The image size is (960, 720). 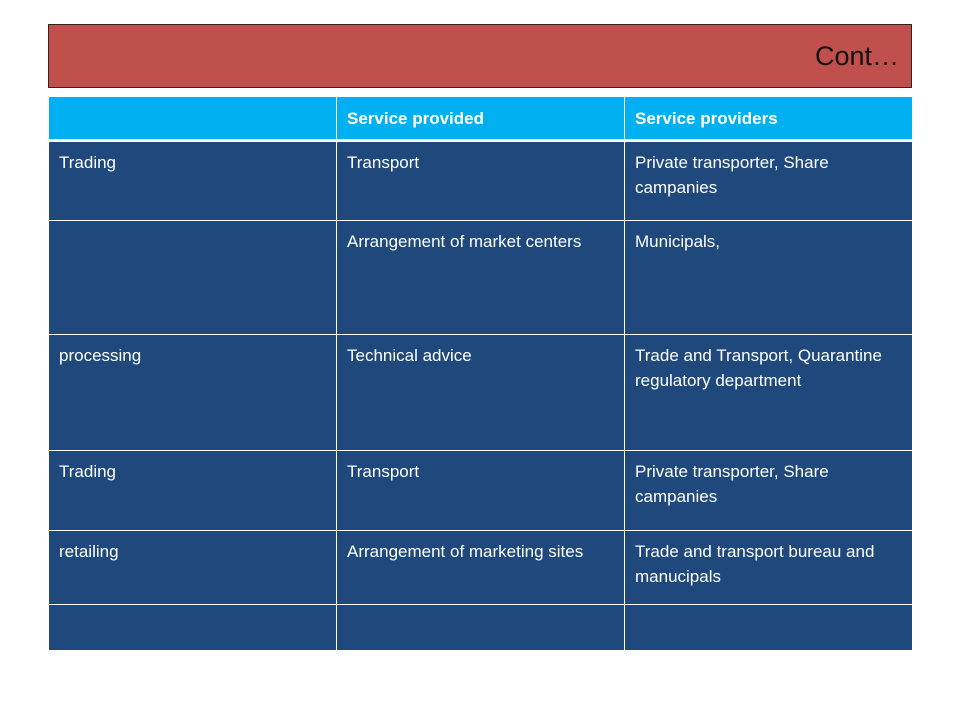 I want to click on header-cell-service-providers: Service providers, so click(x=768, y=118).